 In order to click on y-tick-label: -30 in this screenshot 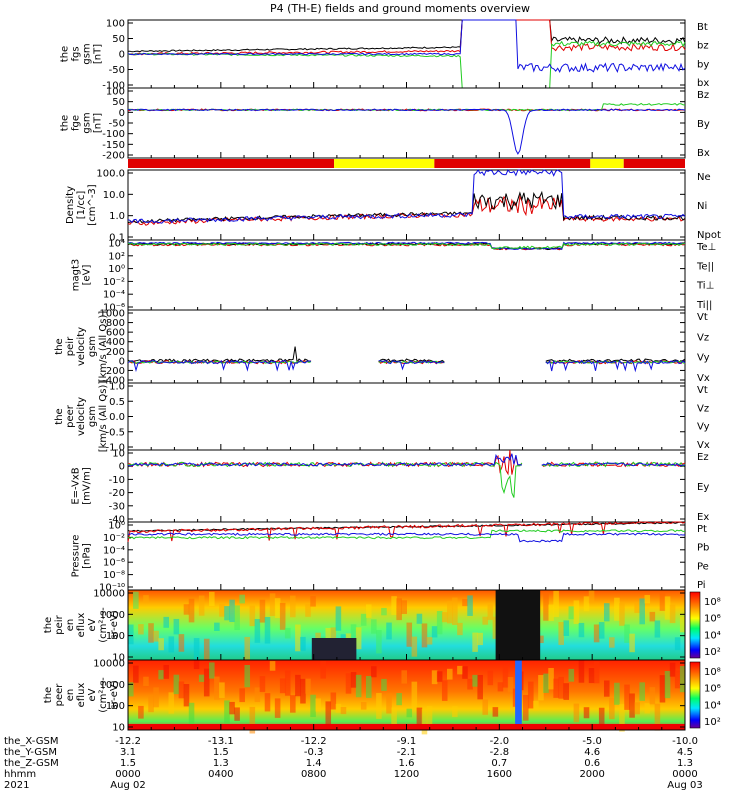, I will do `click(117, 506)`.